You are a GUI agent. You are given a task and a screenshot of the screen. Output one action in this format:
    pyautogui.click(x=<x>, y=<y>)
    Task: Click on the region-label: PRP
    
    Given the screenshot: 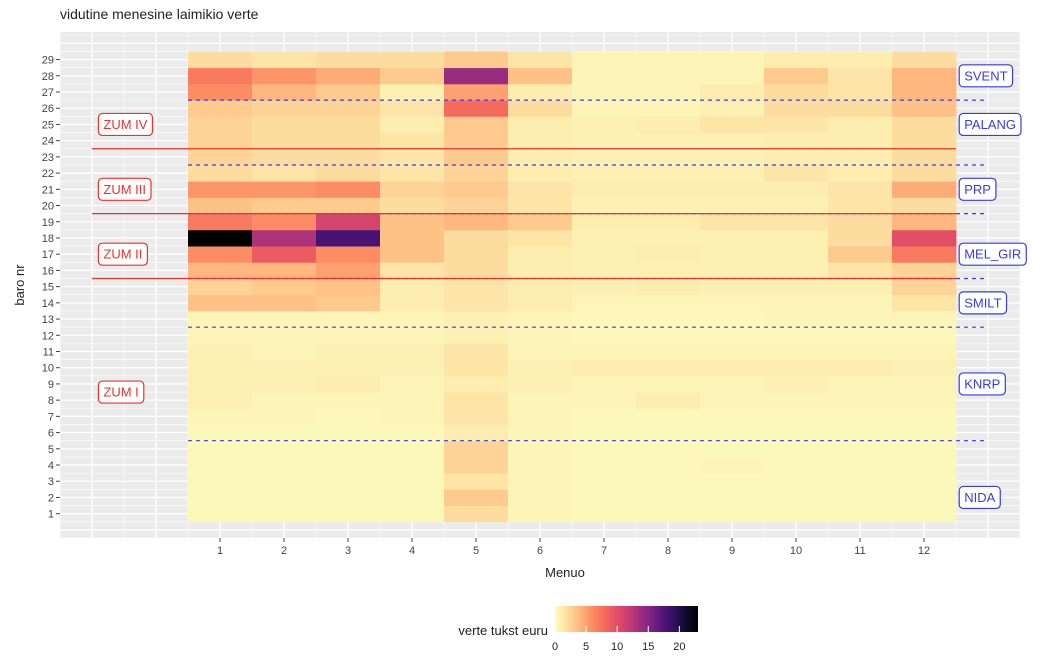 What is the action you would take?
    pyautogui.click(x=977, y=189)
    